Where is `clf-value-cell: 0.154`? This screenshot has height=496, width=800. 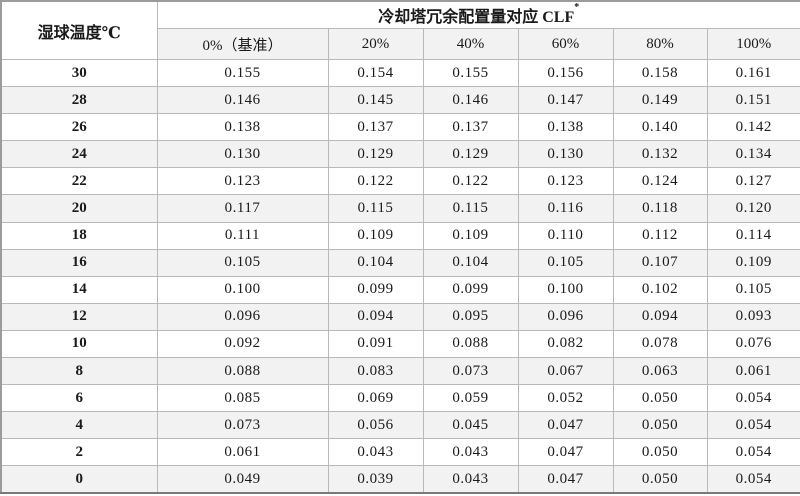
clf-value-cell: 0.154 is located at coordinates (375, 73).